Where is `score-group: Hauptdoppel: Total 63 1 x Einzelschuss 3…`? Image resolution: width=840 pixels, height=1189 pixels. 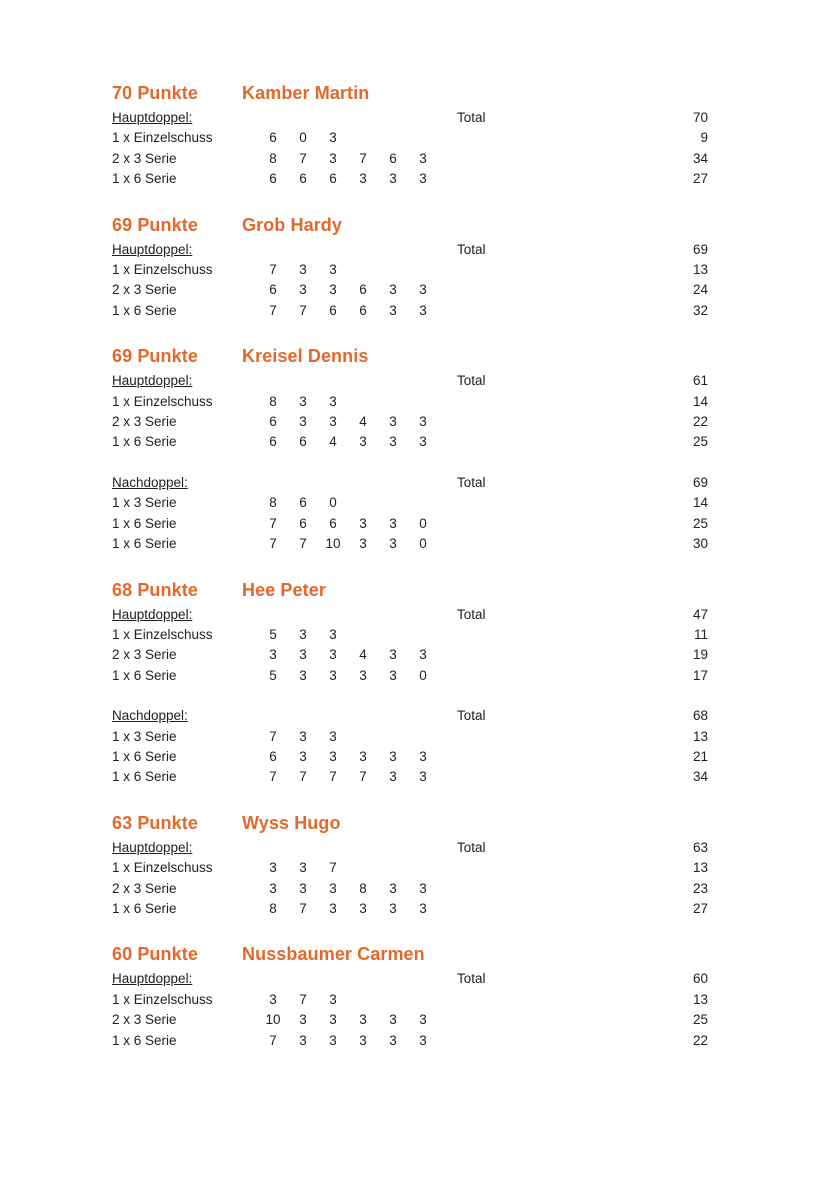 score-group: Hauptdoppel: Total 63 1 x Einzelschuss 3… is located at coordinates (410, 879).